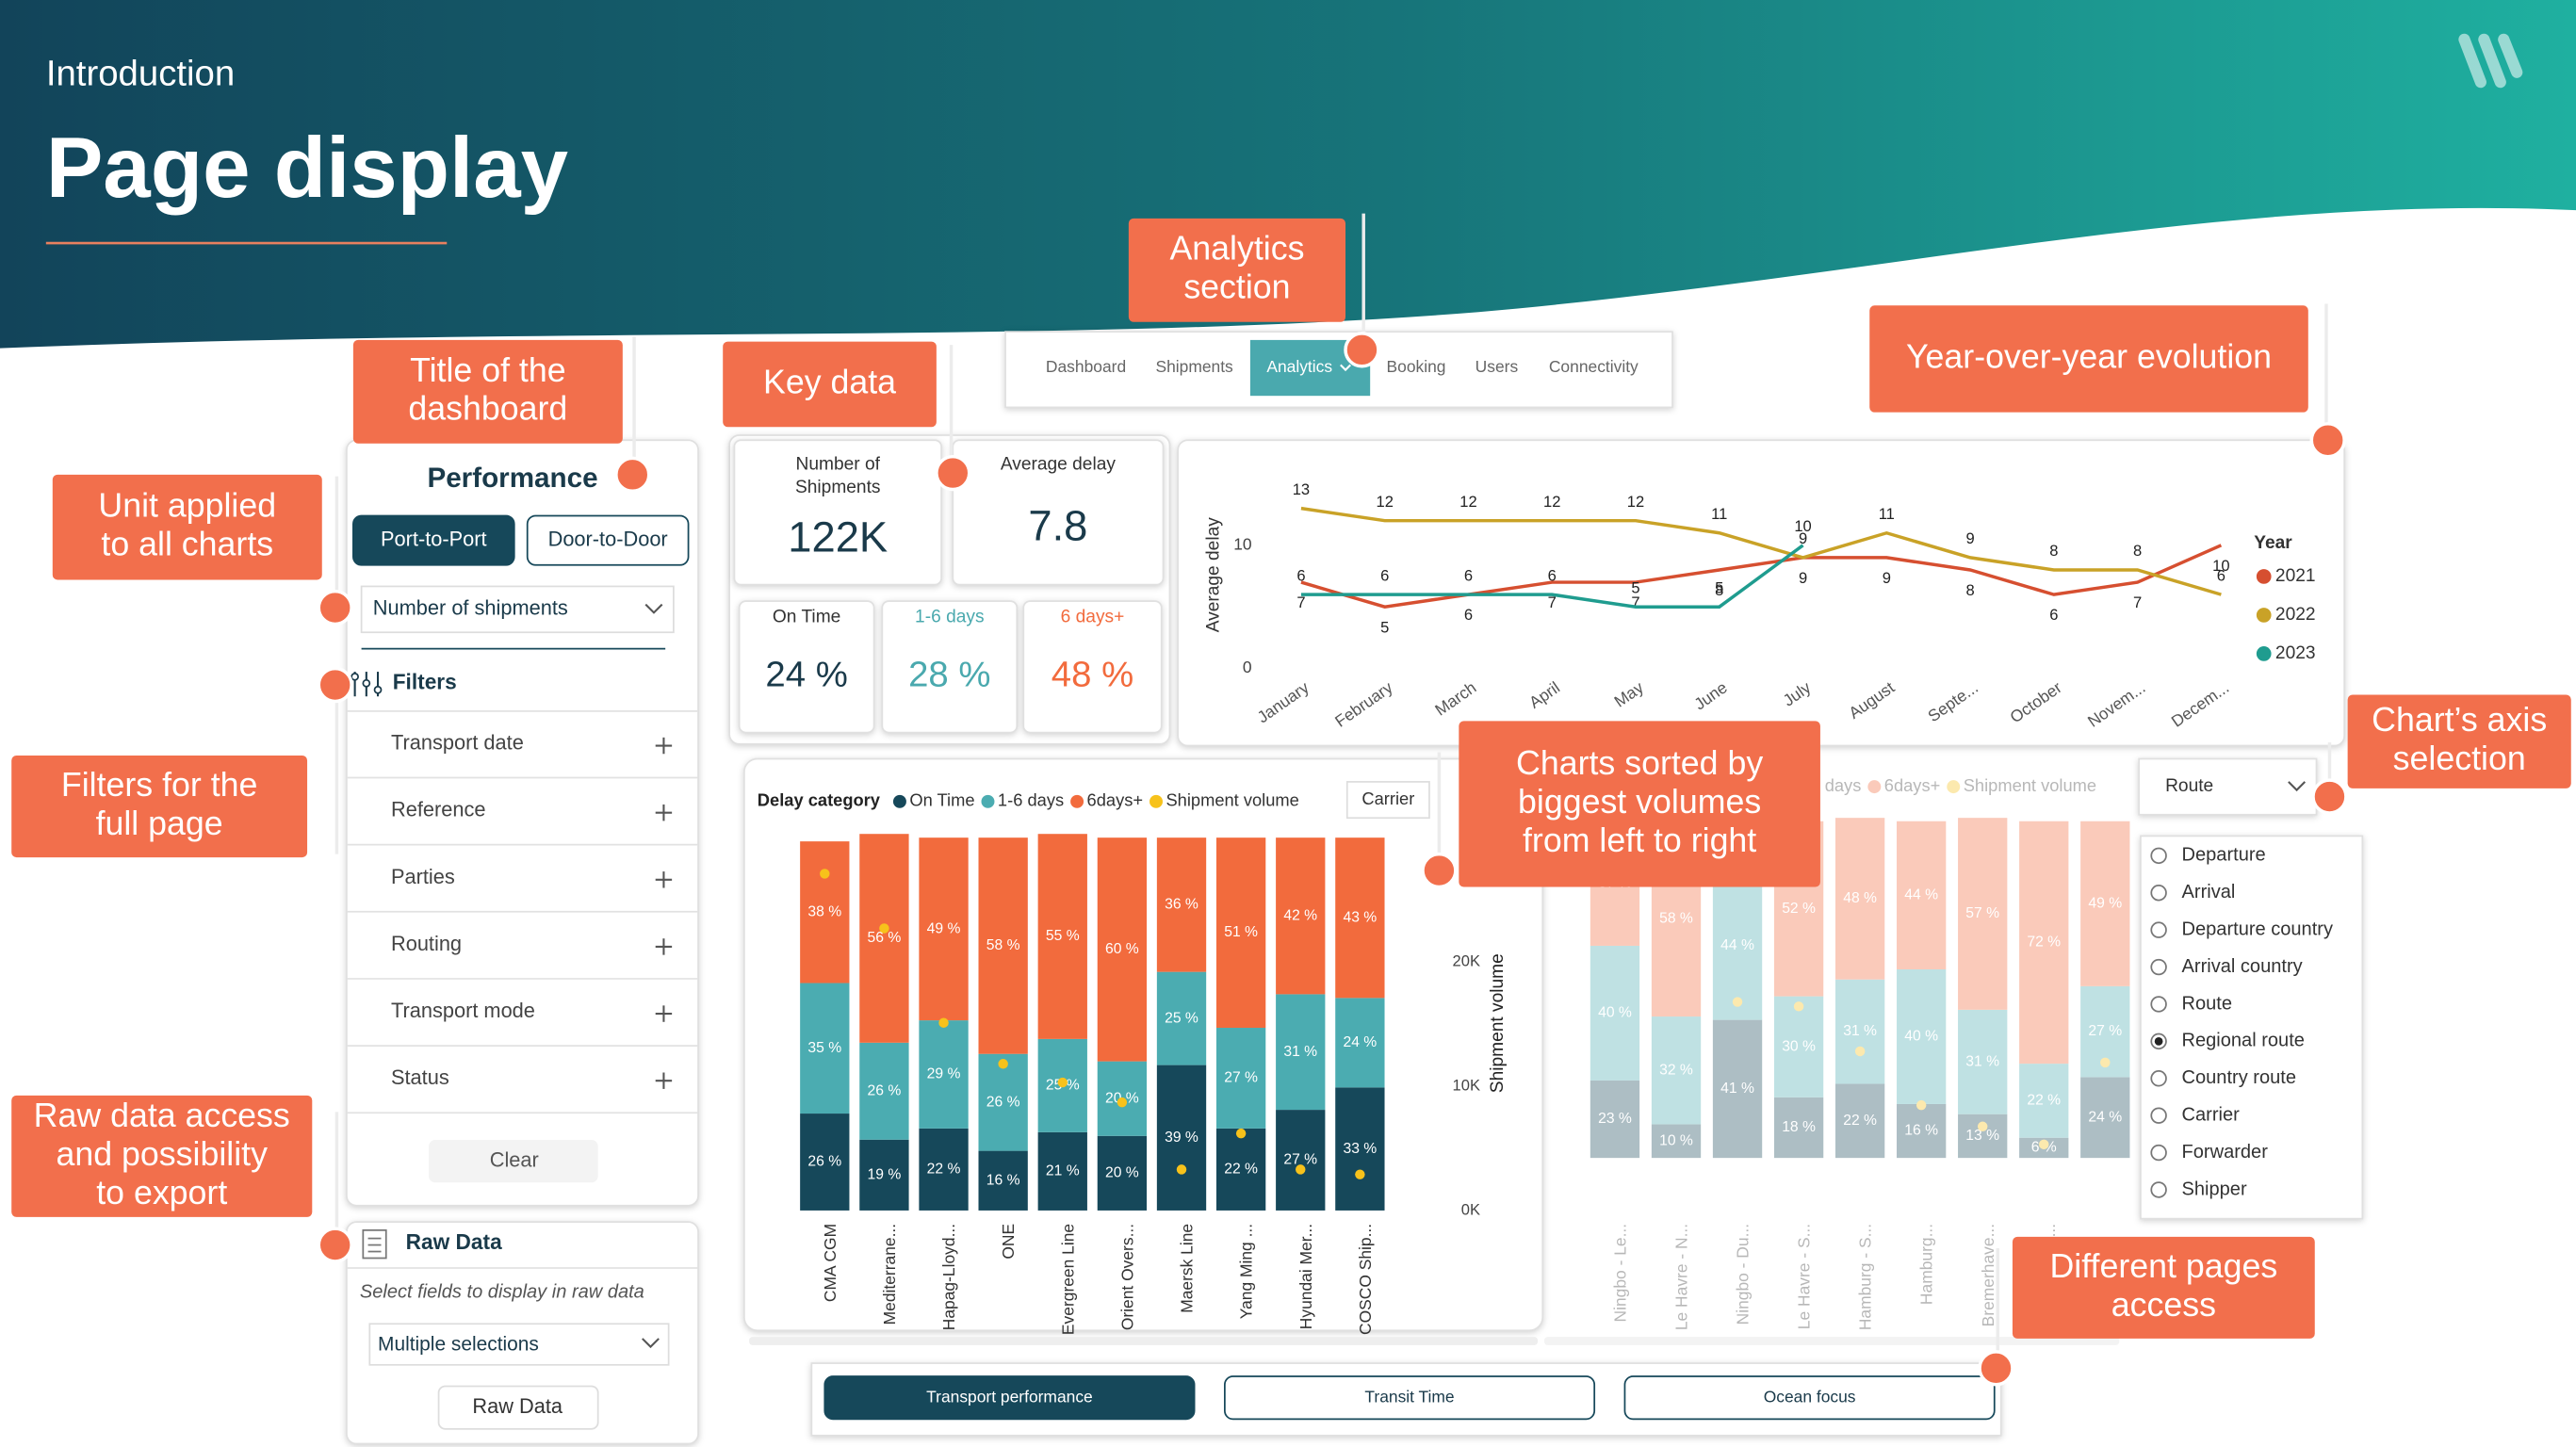  Describe the element at coordinates (2089, 356) in the screenshot. I see `annotation-text: Year-over-year evolution` at that location.